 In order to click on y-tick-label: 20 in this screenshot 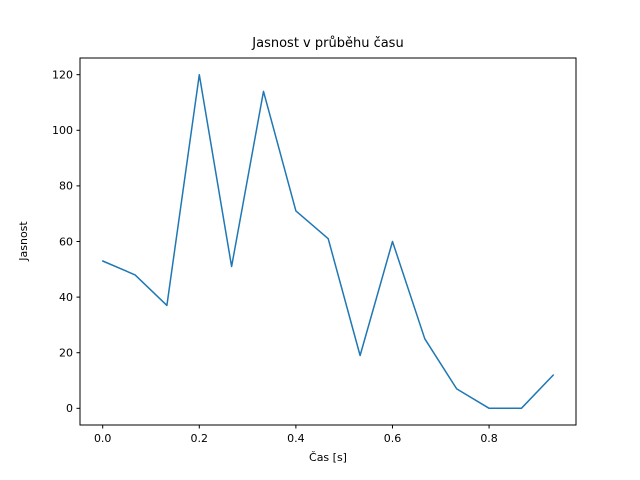, I will do `click(66, 353)`.